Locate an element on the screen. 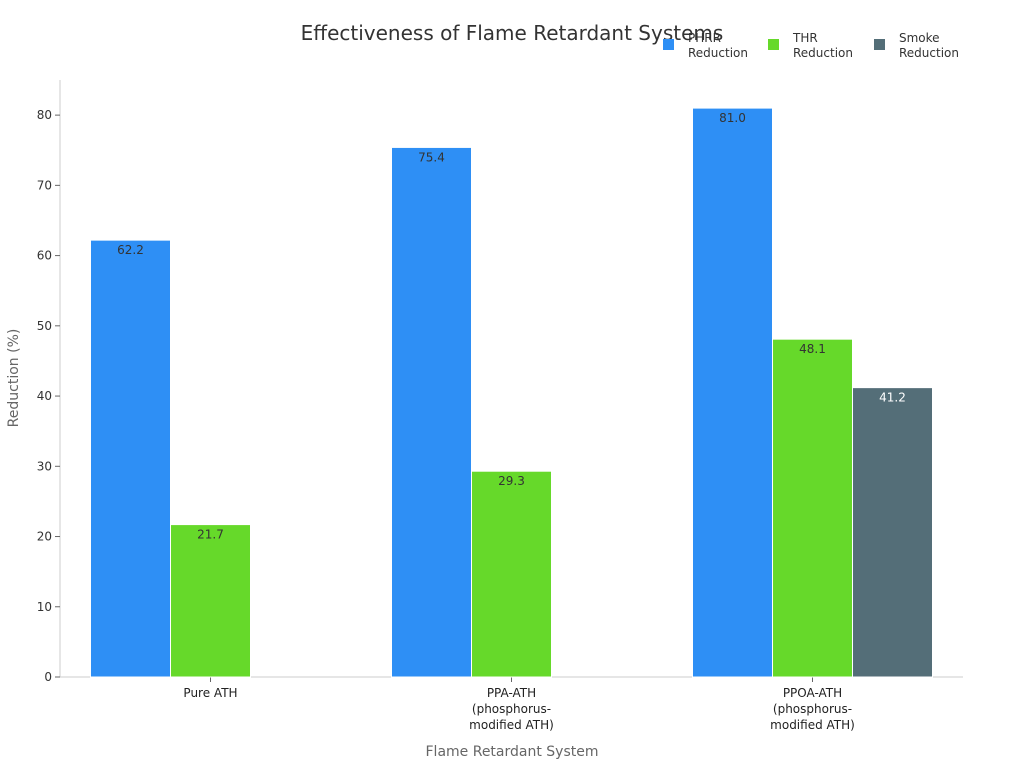 The width and height of the screenshot is (1024, 772). bar-value-label: 48.1 is located at coordinates (812, 349).